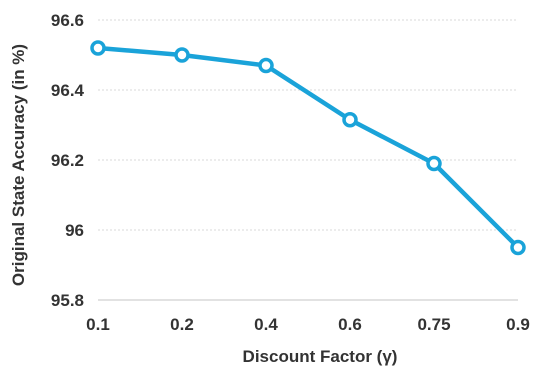 The height and width of the screenshot is (368, 533). I want to click on x-axis-title: Discount Factor (γ), so click(320, 356).